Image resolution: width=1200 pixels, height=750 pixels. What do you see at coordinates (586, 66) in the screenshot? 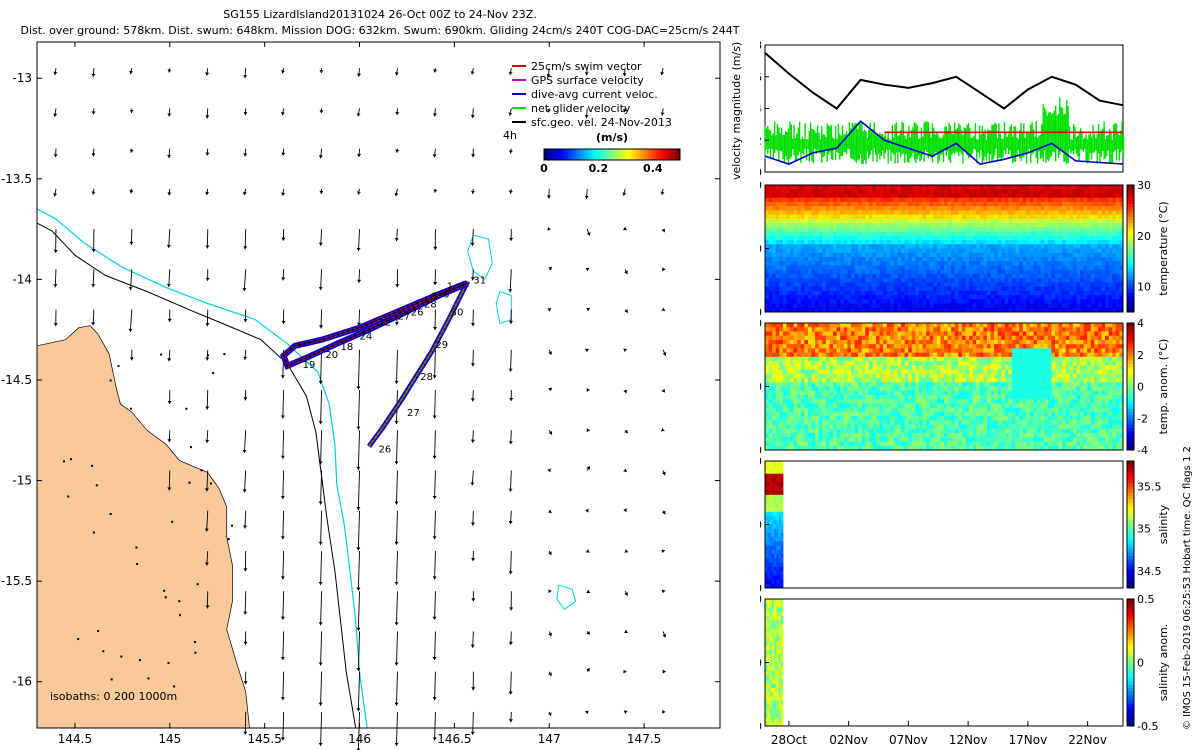
I see `legend-label: 25cm/s swim vector` at bounding box center [586, 66].